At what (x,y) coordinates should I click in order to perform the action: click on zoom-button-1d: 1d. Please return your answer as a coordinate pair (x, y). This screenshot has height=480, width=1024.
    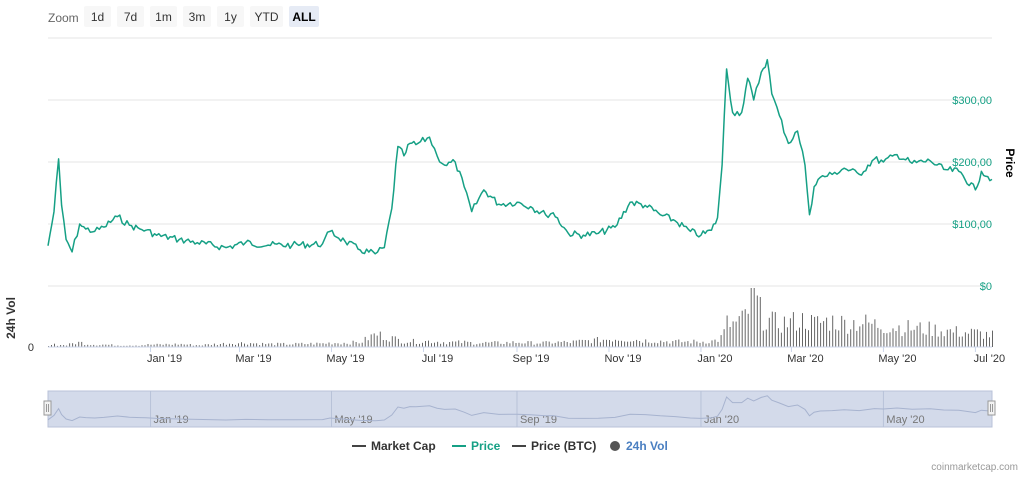
    Looking at the image, I should click on (97, 16).